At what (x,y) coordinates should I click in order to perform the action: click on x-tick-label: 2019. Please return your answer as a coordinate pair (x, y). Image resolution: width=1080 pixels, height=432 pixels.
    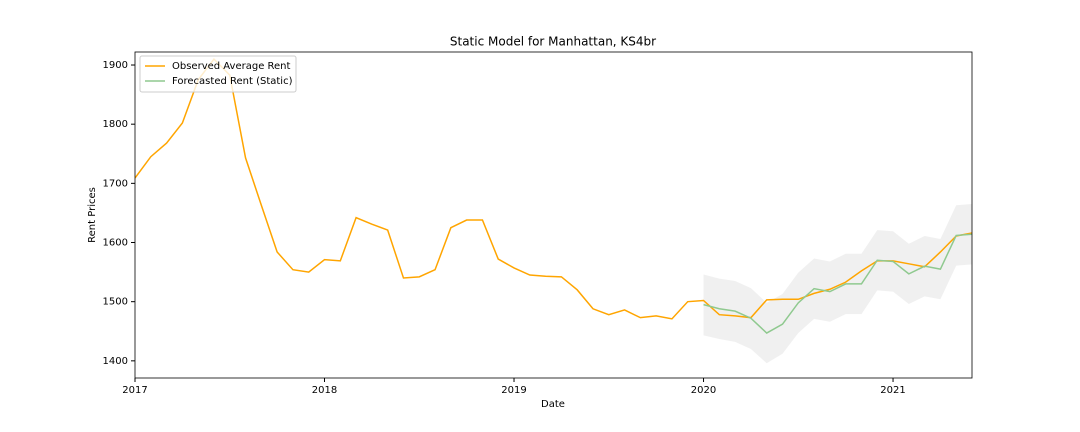
    Looking at the image, I should click on (513, 390).